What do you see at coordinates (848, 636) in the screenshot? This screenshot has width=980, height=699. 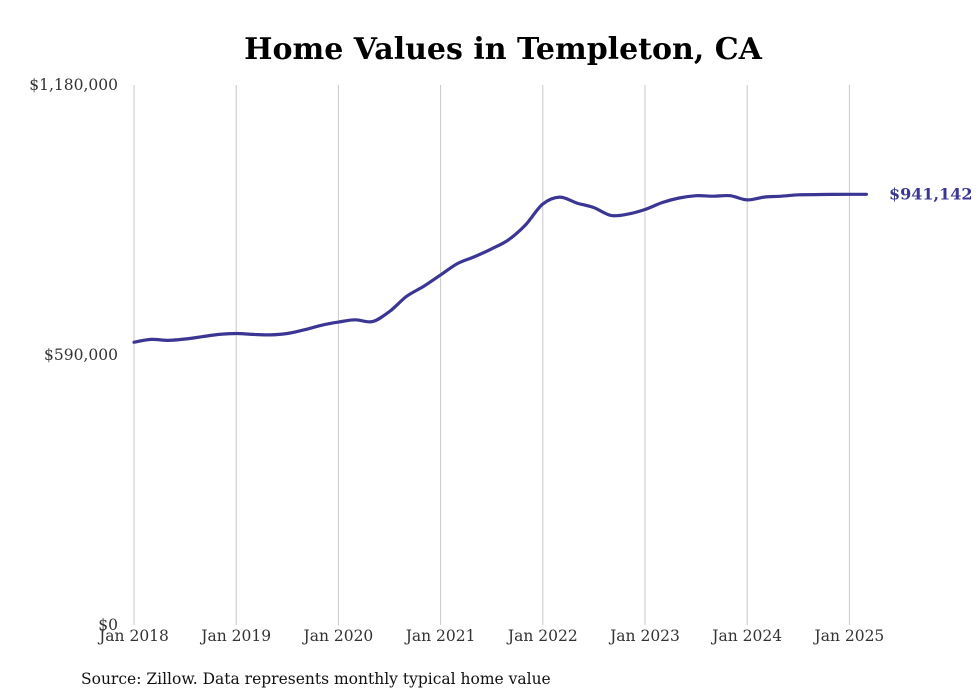 I see `x-tick-label: Jan 2025` at bounding box center [848, 636].